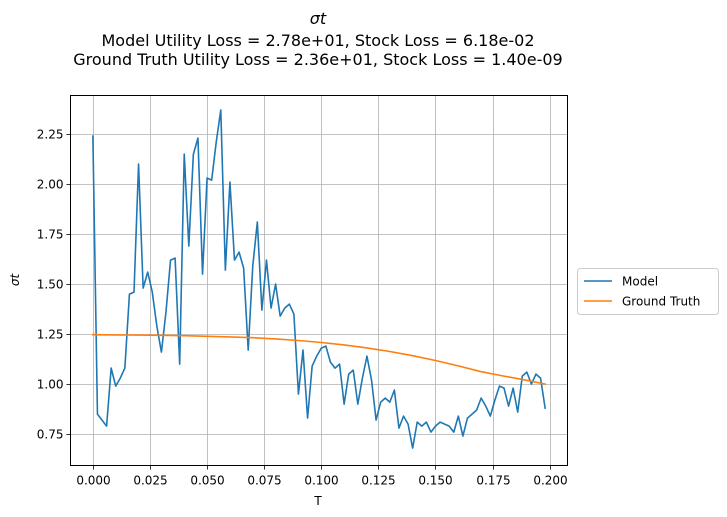 This screenshot has width=727, height=517. What do you see at coordinates (50, 235) in the screenshot?
I see `y-tick-label: 1.75` at bounding box center [50, 235].